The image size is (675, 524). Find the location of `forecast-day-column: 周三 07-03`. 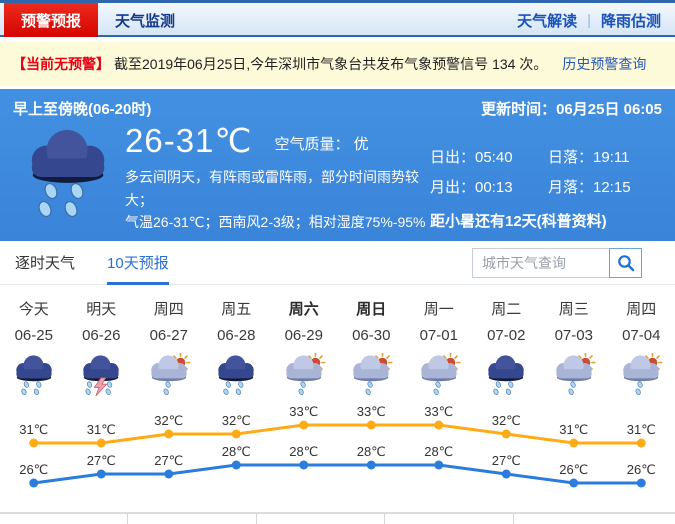

forecast-day-column: 周三 07-03 is located at coordinates (574, 350).